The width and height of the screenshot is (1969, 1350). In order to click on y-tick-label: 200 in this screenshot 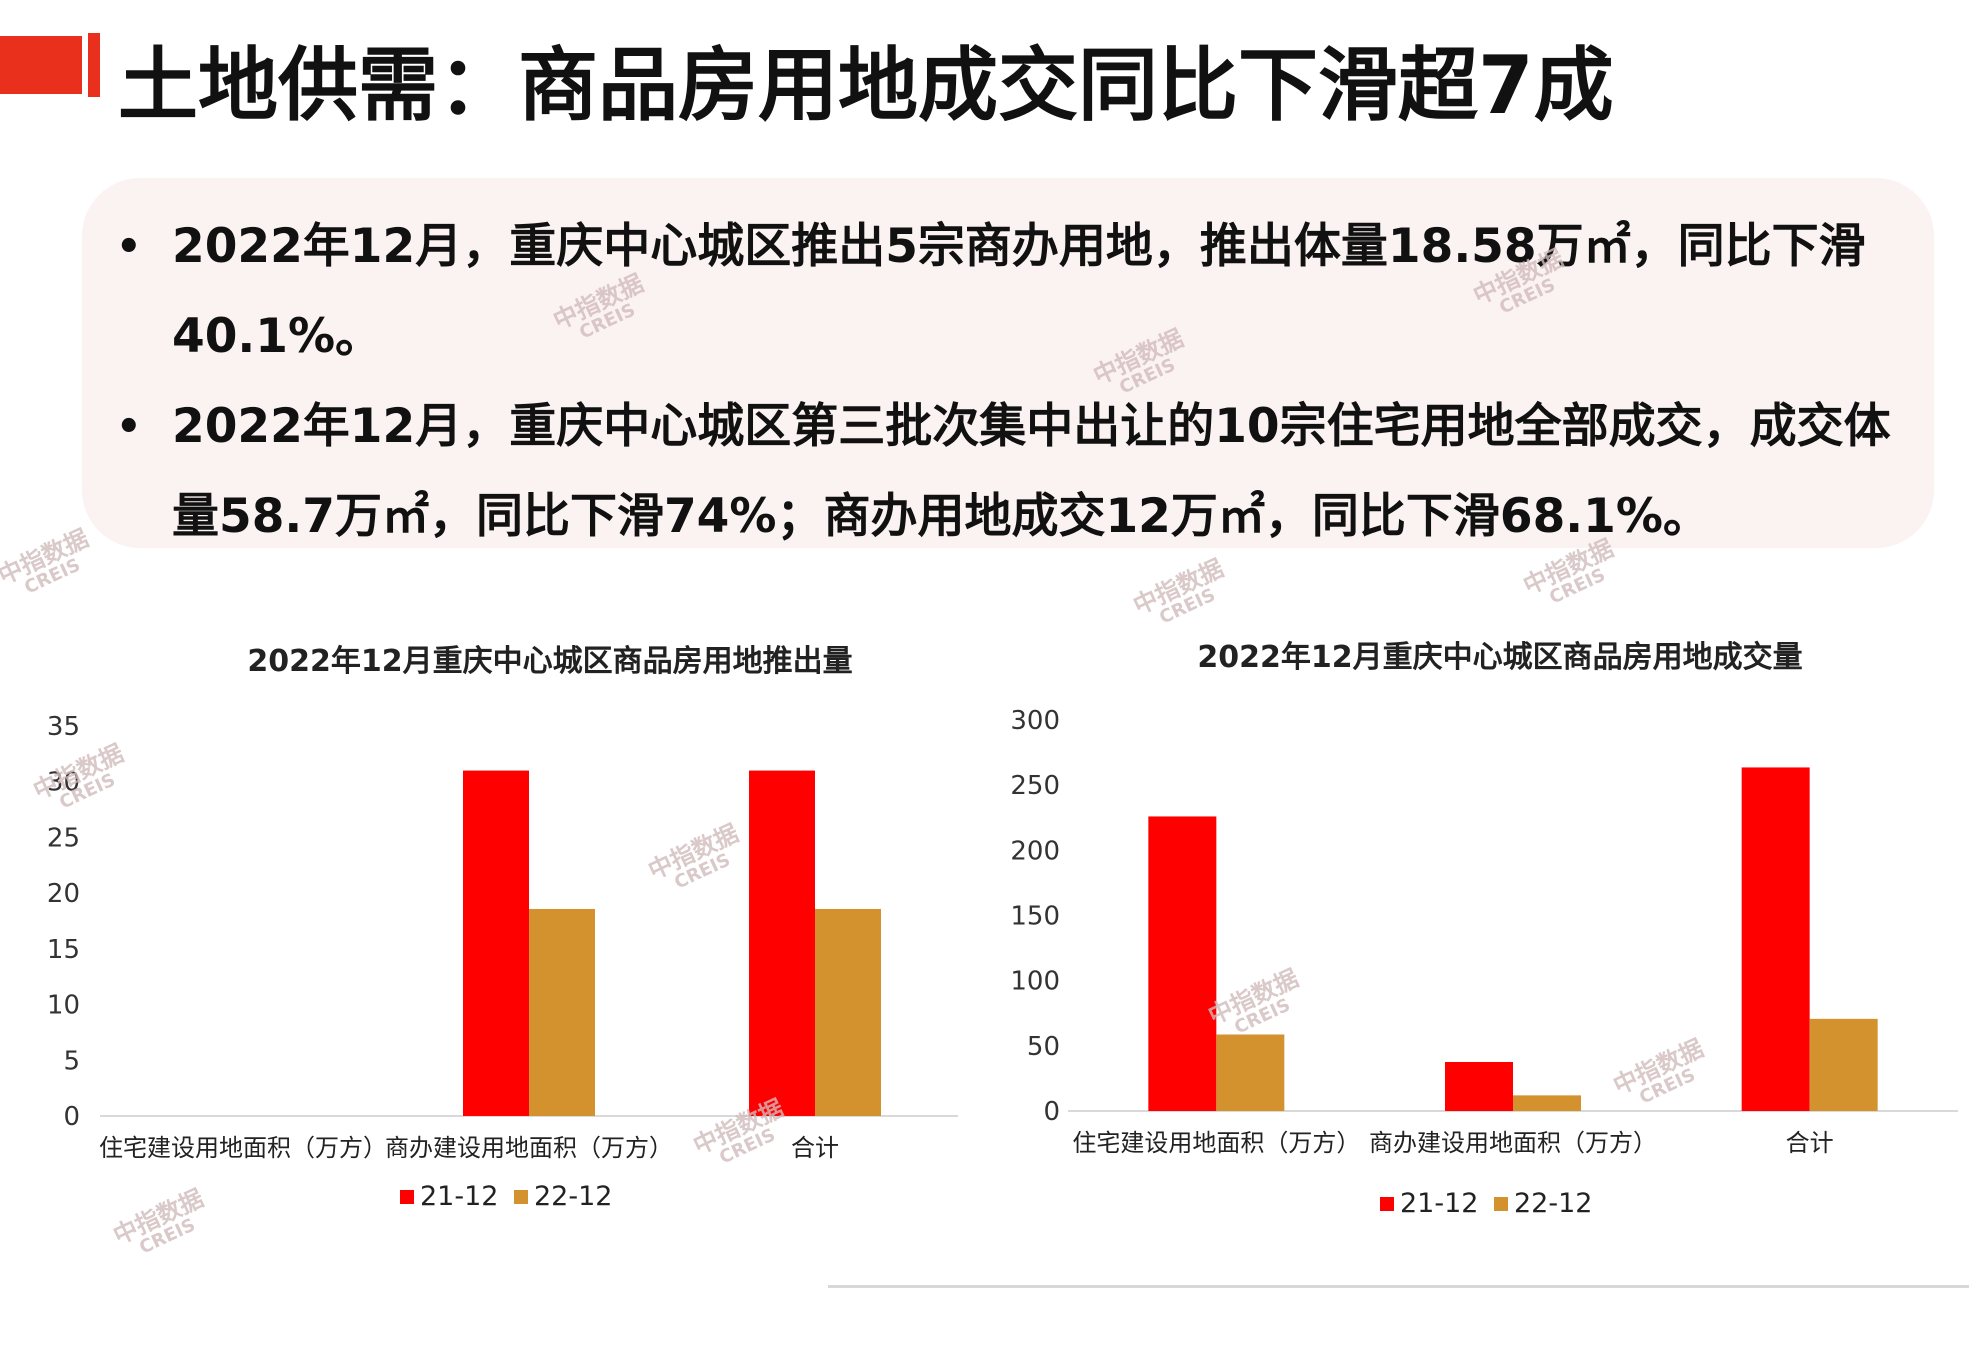, I will do `click(1035, 851)`.